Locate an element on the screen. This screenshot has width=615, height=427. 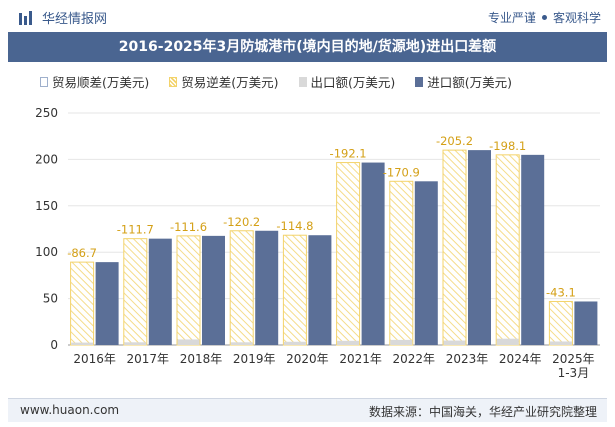
brand: 华经情报网 is located at coordinates (62, 17).